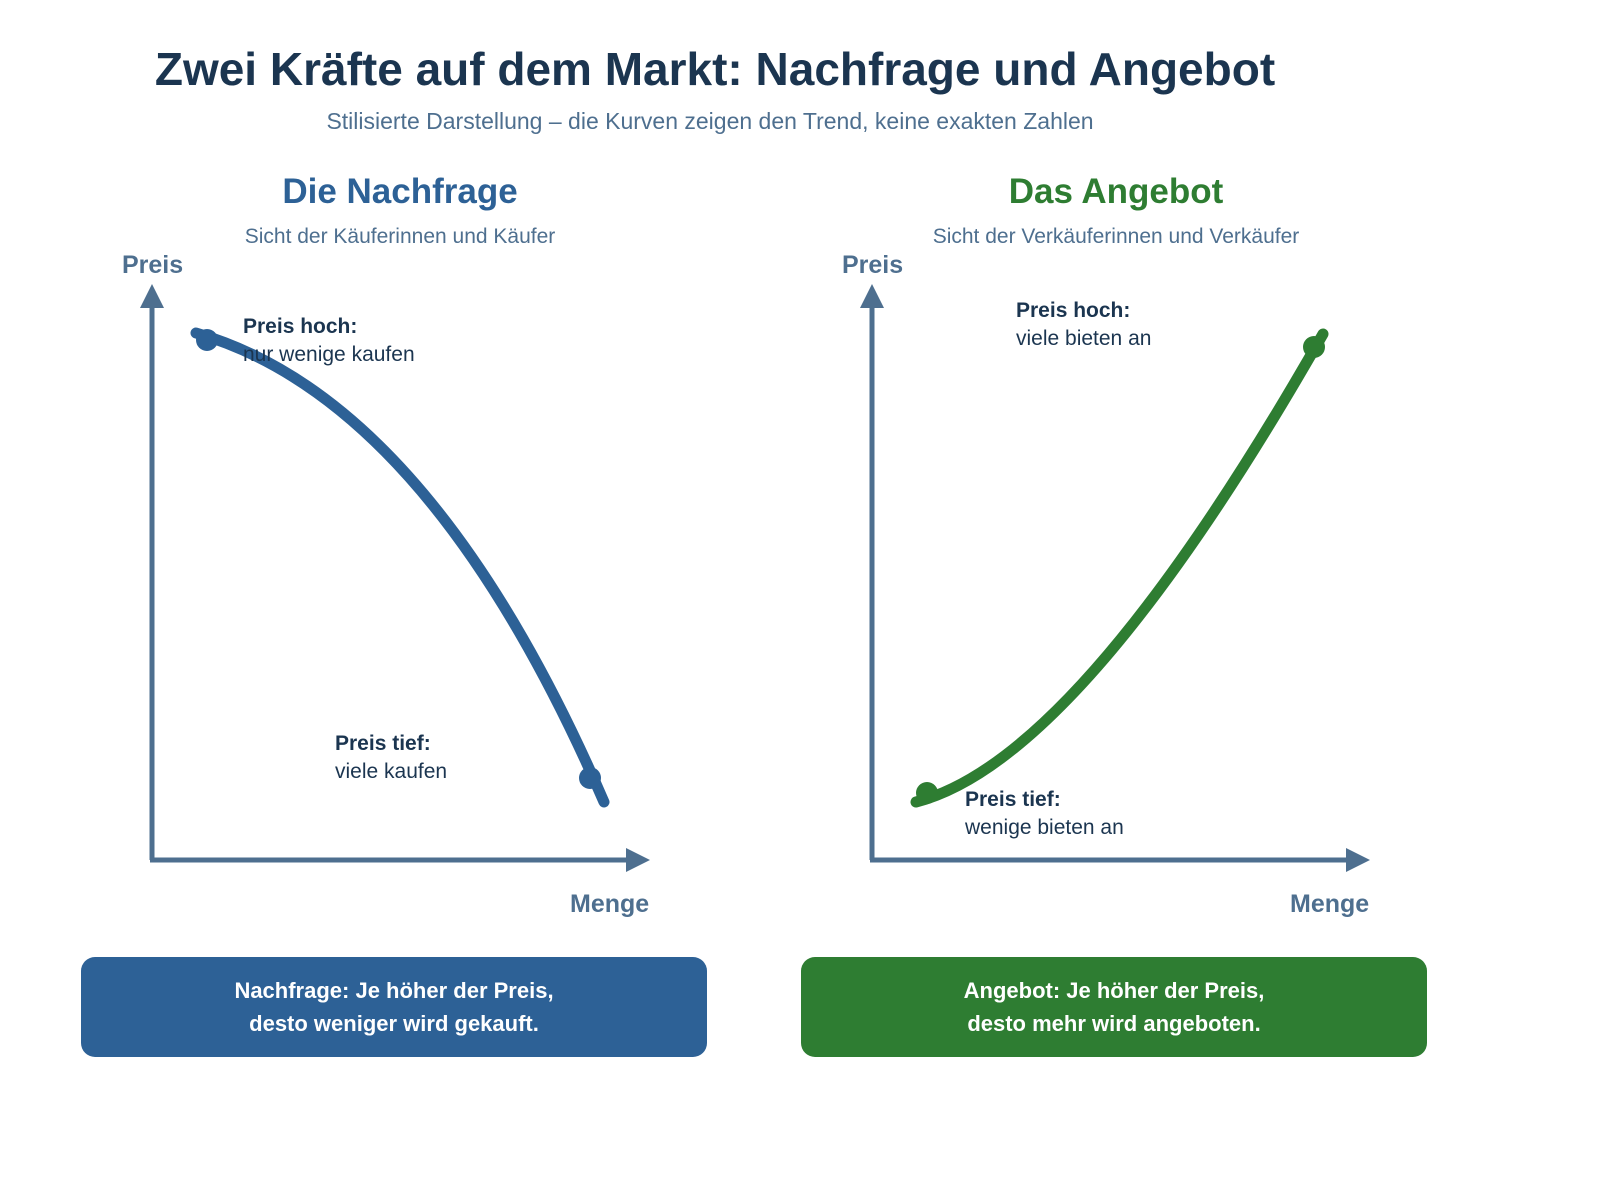  I want to click on supply-high-label: Preis hoch:, so click(1073, 310).